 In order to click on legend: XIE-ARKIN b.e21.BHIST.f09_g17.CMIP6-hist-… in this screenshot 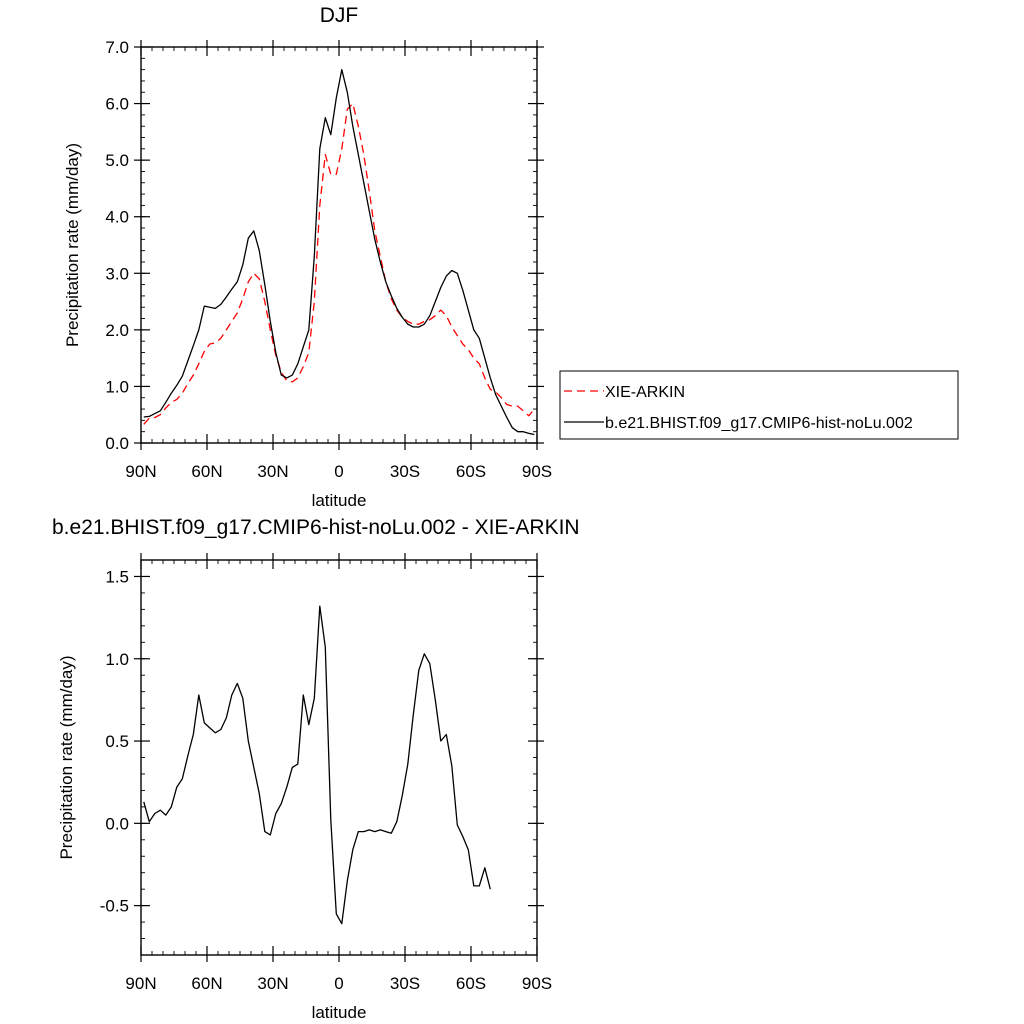, I will do `click(759, 405)`.